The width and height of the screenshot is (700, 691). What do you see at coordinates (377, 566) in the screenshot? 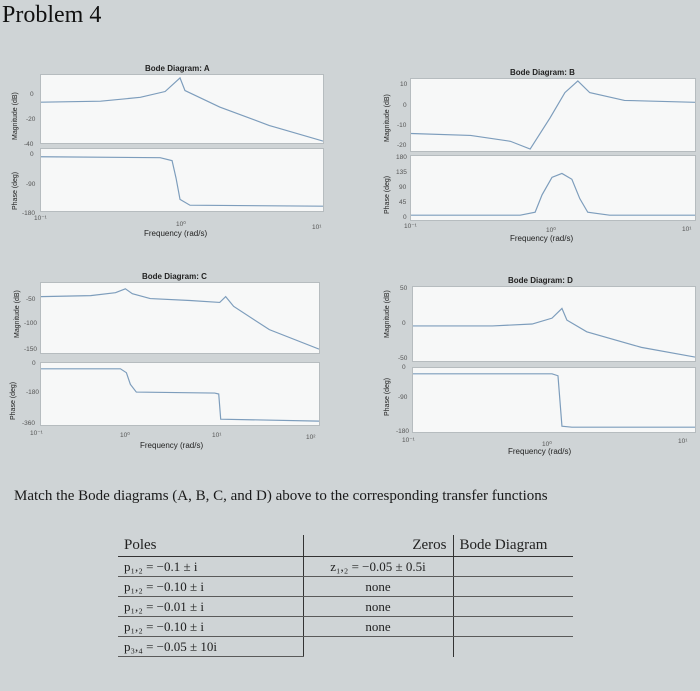
I see `zeros-cell: z₁,₂ = −0.05 ± 0.5i` at bounding box center [377, 566].